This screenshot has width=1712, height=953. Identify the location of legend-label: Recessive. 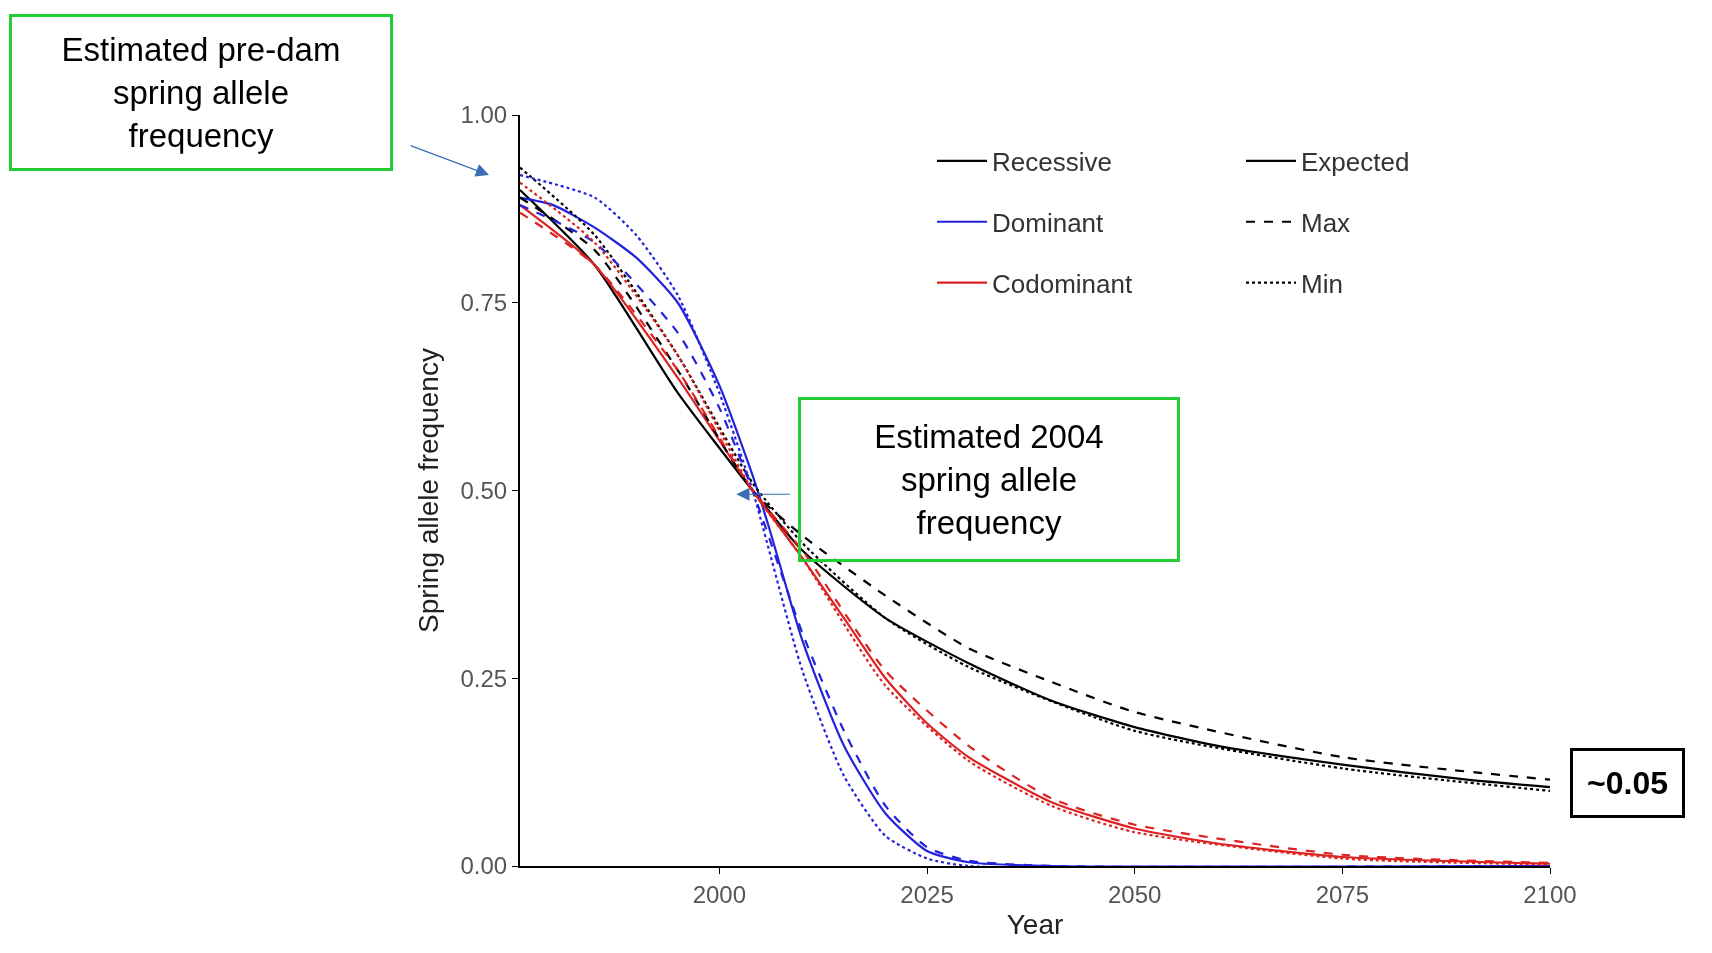
(1052, 162).